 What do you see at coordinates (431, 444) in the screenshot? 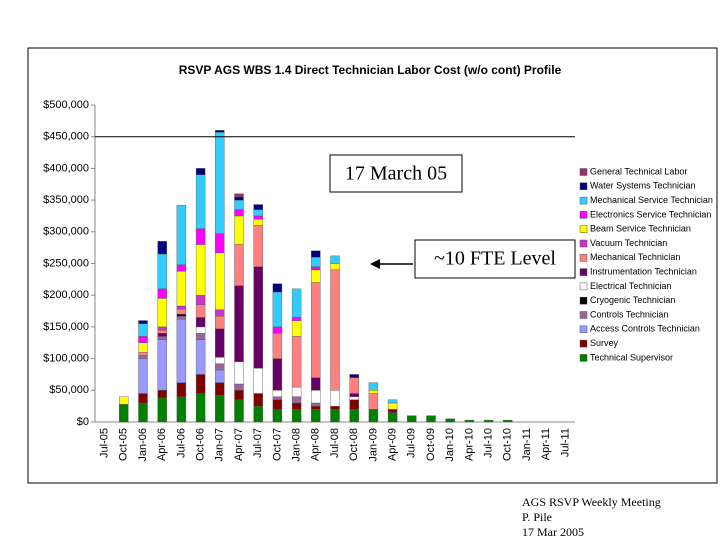
I see `x-tick-label: Oct-09` at bounding box center [431, 444].